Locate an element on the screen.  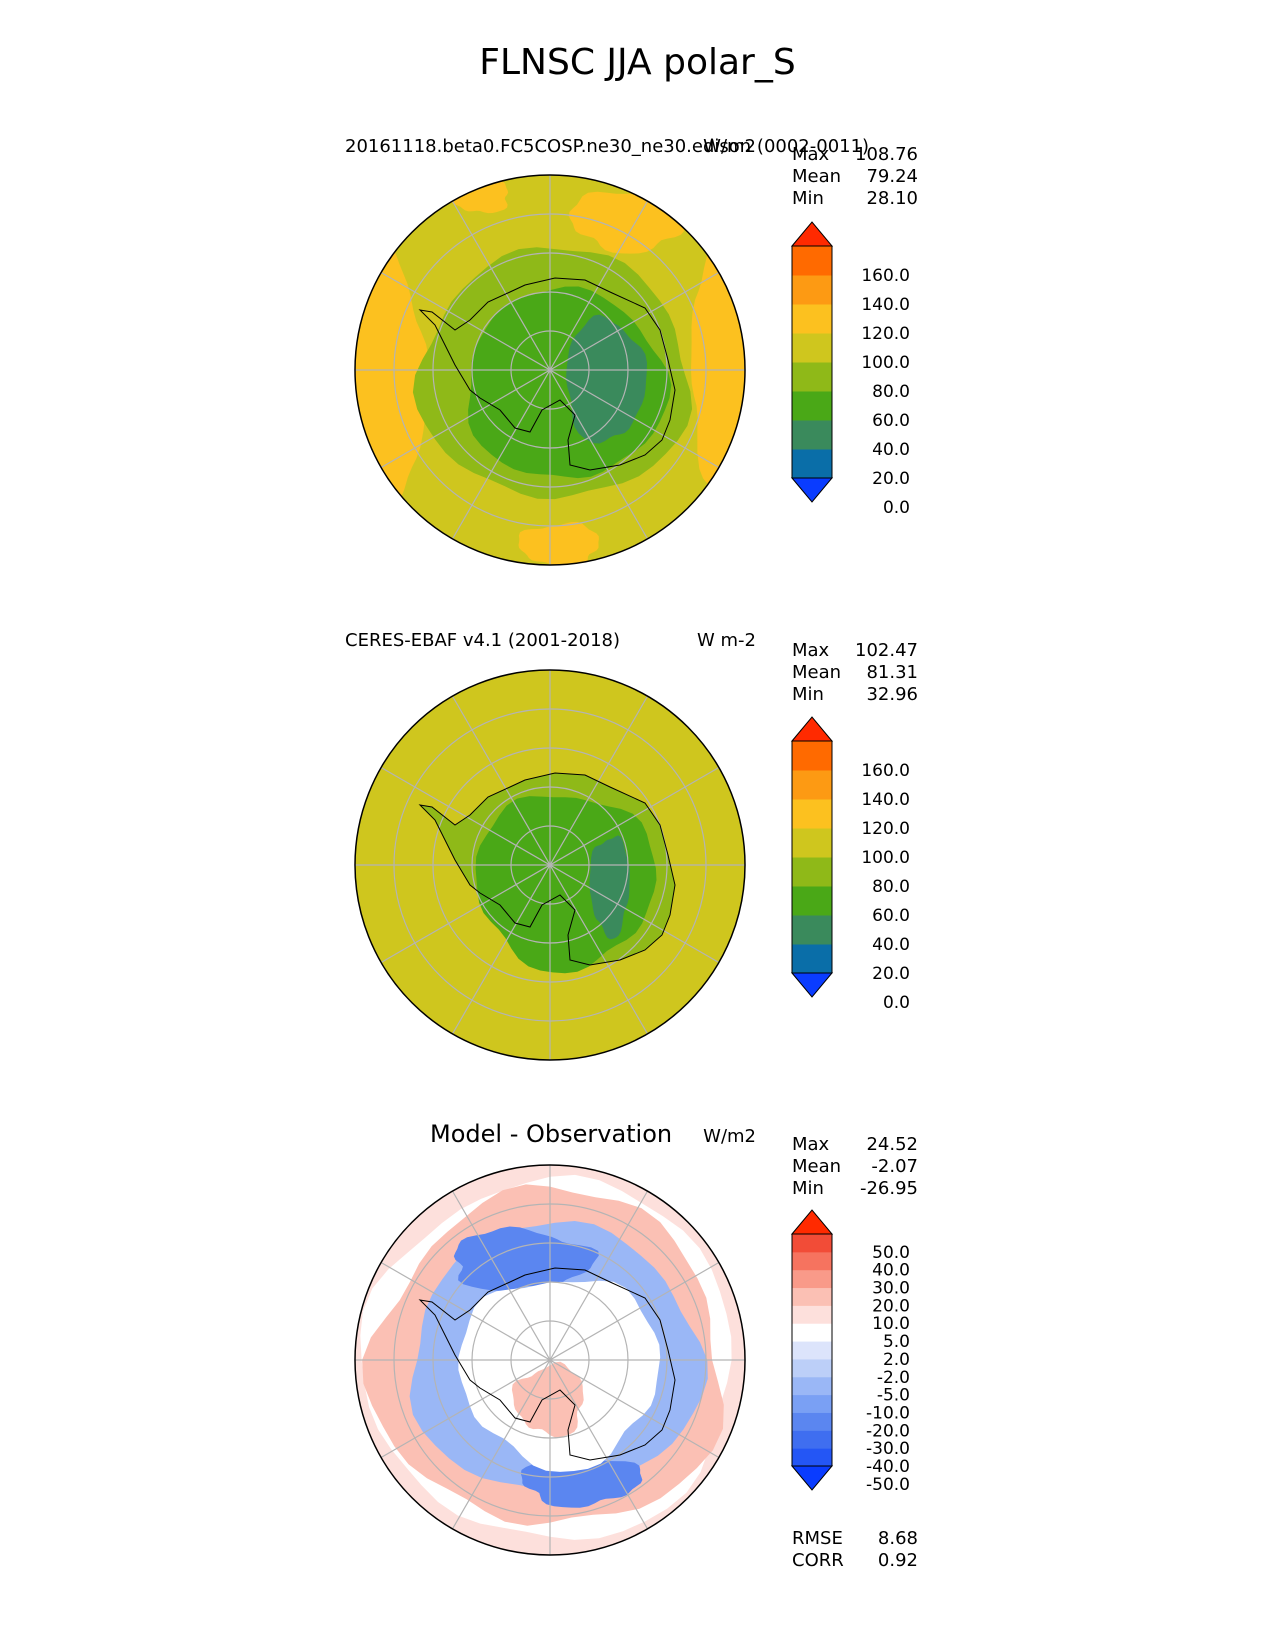
strong-negative-north is located at coordinates (526, 1258).